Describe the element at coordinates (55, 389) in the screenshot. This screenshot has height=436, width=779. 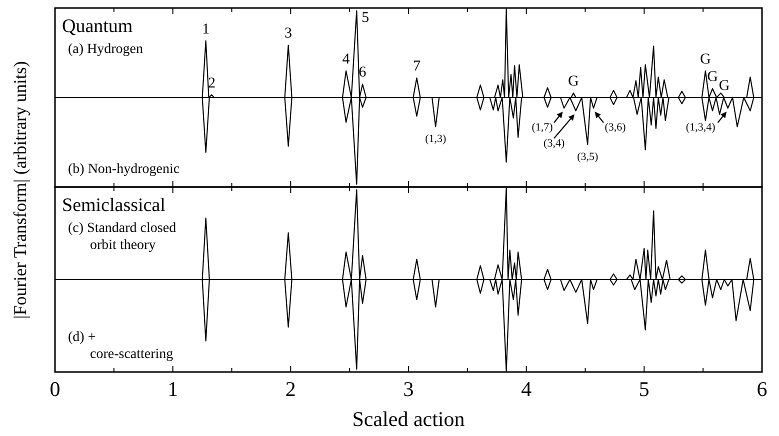
I see `x-tick-label: 0` at that location.